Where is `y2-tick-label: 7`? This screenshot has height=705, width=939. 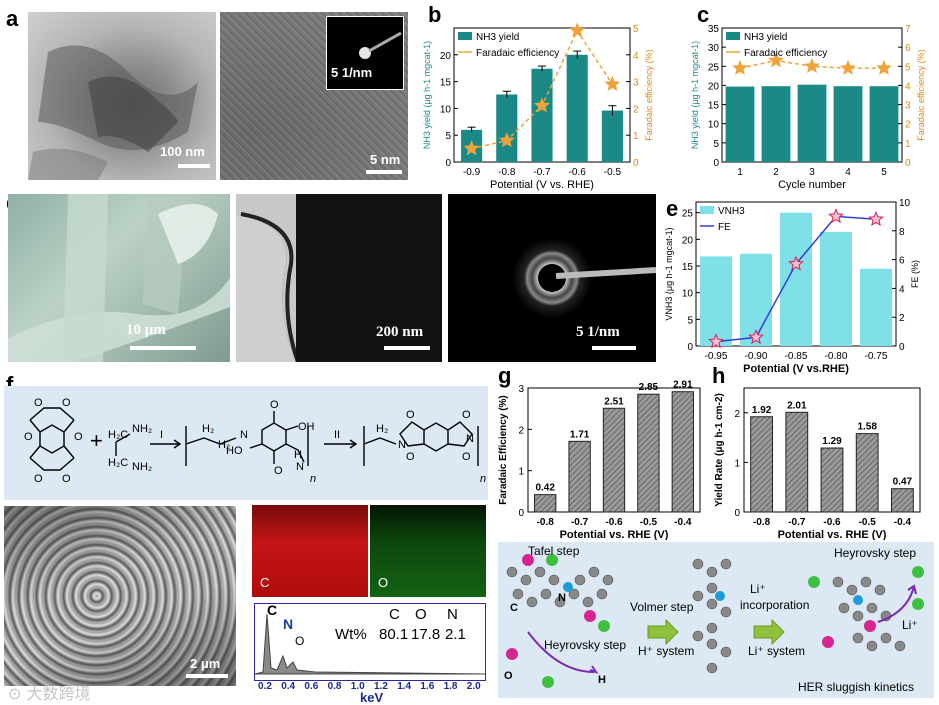 y2-tick-label: 7 is located at coordinates (908, 29).